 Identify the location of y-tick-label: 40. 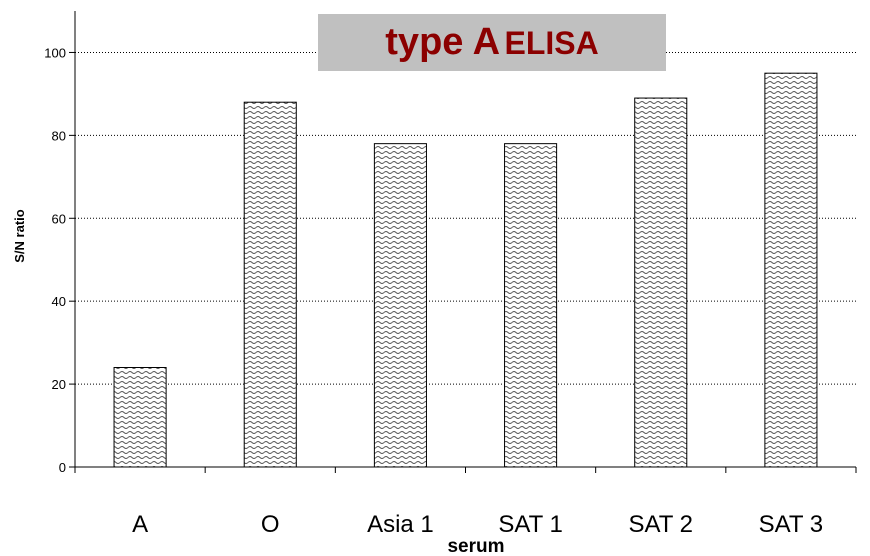
(59, 301).